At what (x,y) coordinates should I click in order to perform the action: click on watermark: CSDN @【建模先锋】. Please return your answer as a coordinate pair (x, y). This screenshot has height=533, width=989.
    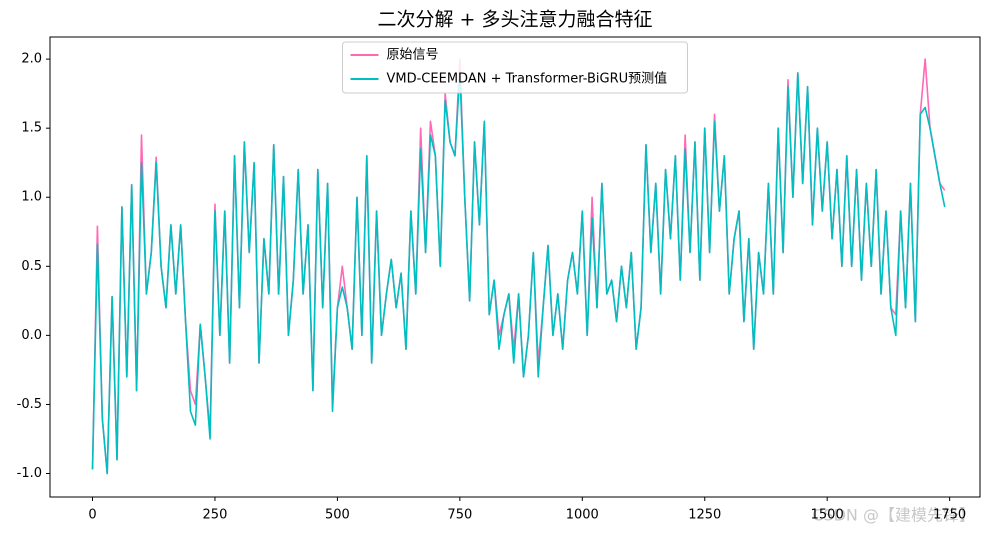
    Looking at the image, I should click on (893, 515).